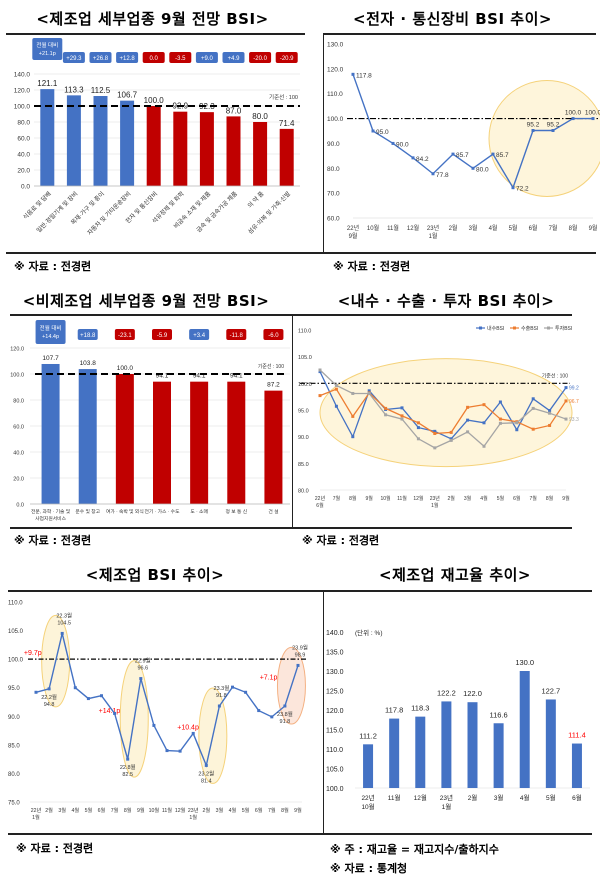  What do you see at coordinates (47, 83) in the screenshot?
I see `data-label: 121.1` at bounding box center [47, 83].